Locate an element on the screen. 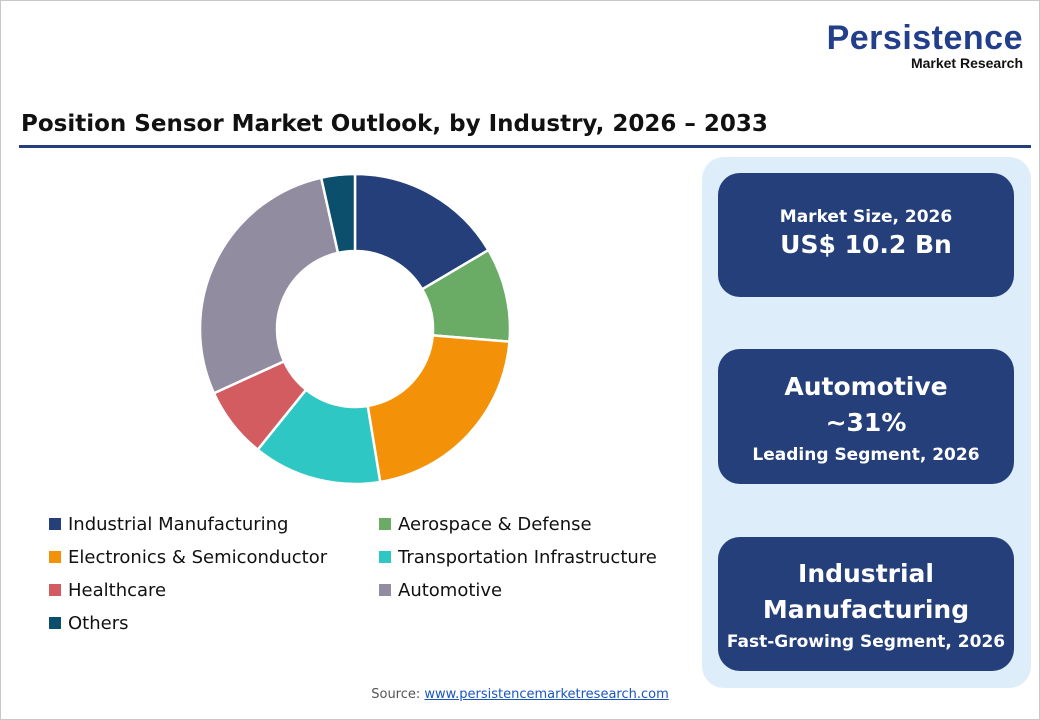 The width and height of the screenshot is (1040, 720). legend-label: Automotive is located at coordinates (450, 590).